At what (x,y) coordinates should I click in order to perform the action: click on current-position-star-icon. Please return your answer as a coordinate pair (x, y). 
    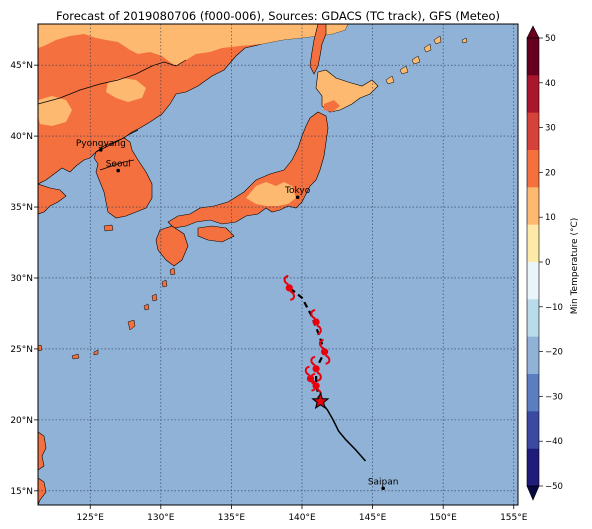
    Looking at the image, I should click on (320, 400).